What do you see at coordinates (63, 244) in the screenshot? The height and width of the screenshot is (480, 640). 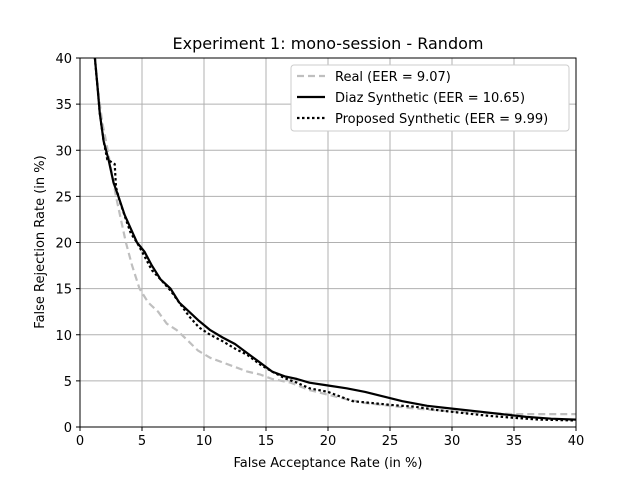 I see `y-tick-label: 20` at bounding box center [63, 244].